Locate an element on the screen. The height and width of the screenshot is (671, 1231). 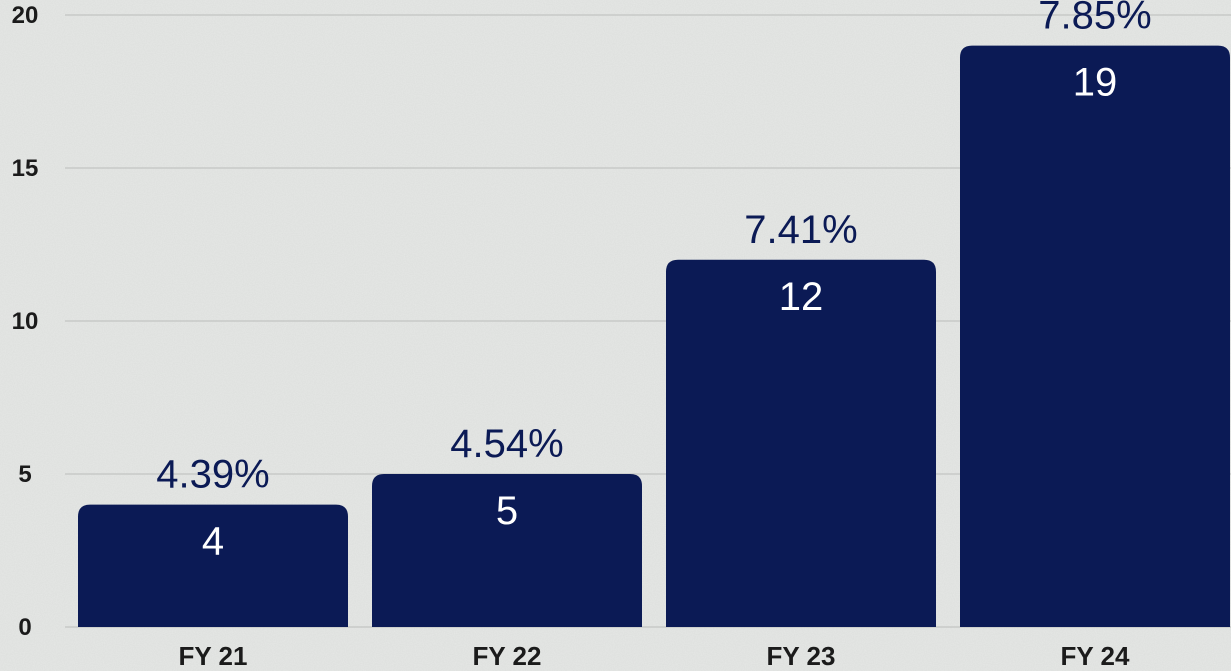
y-tick-label: 15 is located at coordinates (25, 168).